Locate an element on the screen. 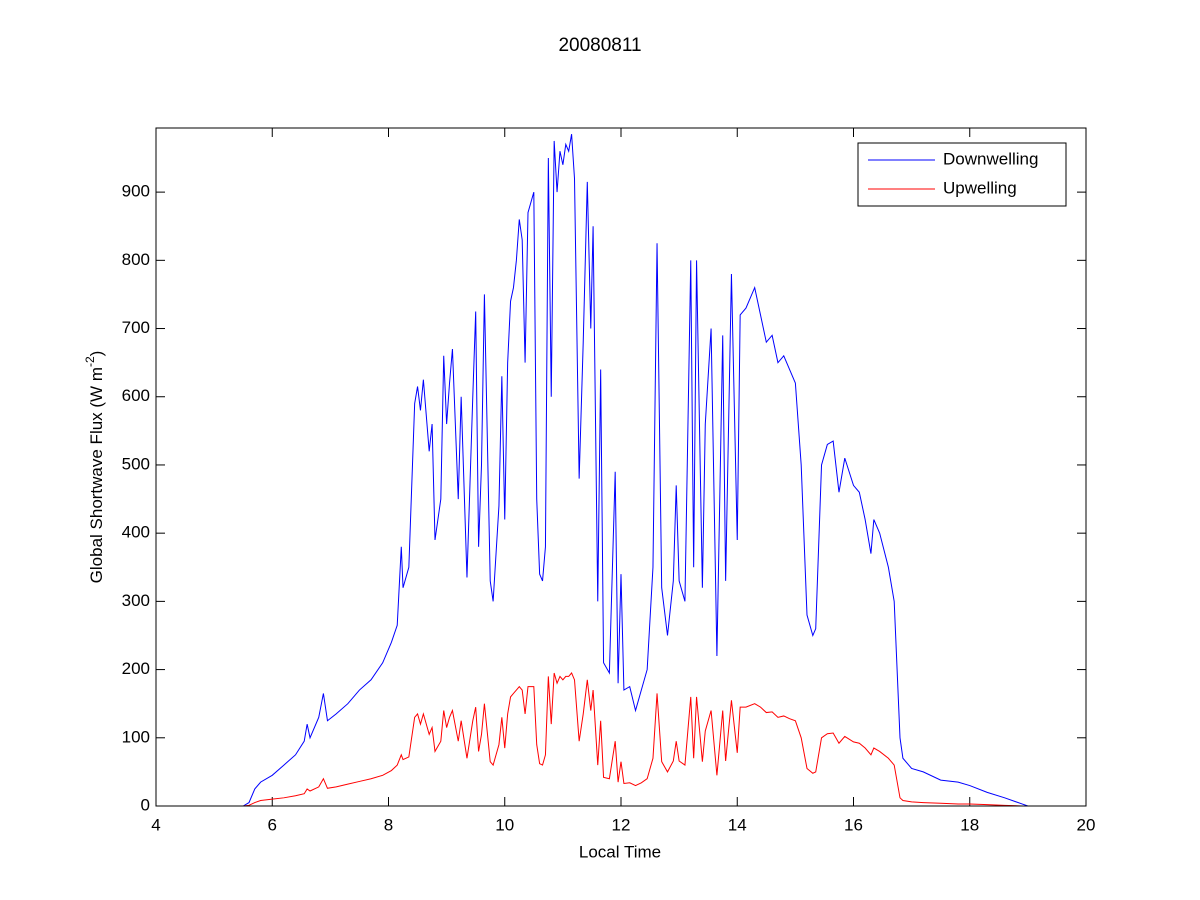 The height and width of the screenshot is (900, 1200). legend-label: Downwelling is located at coordinates (990, 158).